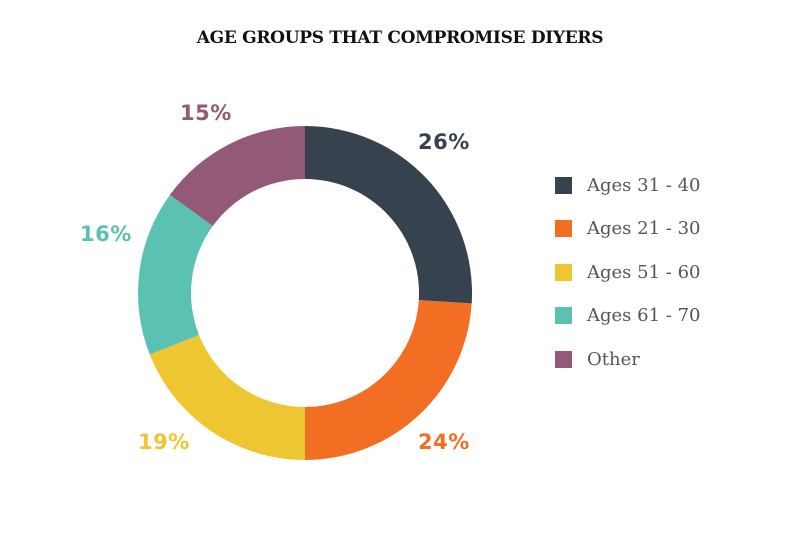 This screenshot has height=538, width=800. Describe the element at coordinates (644, 228) in the screenshot. I see `legend-label: Ages 21 - 30` at that location.